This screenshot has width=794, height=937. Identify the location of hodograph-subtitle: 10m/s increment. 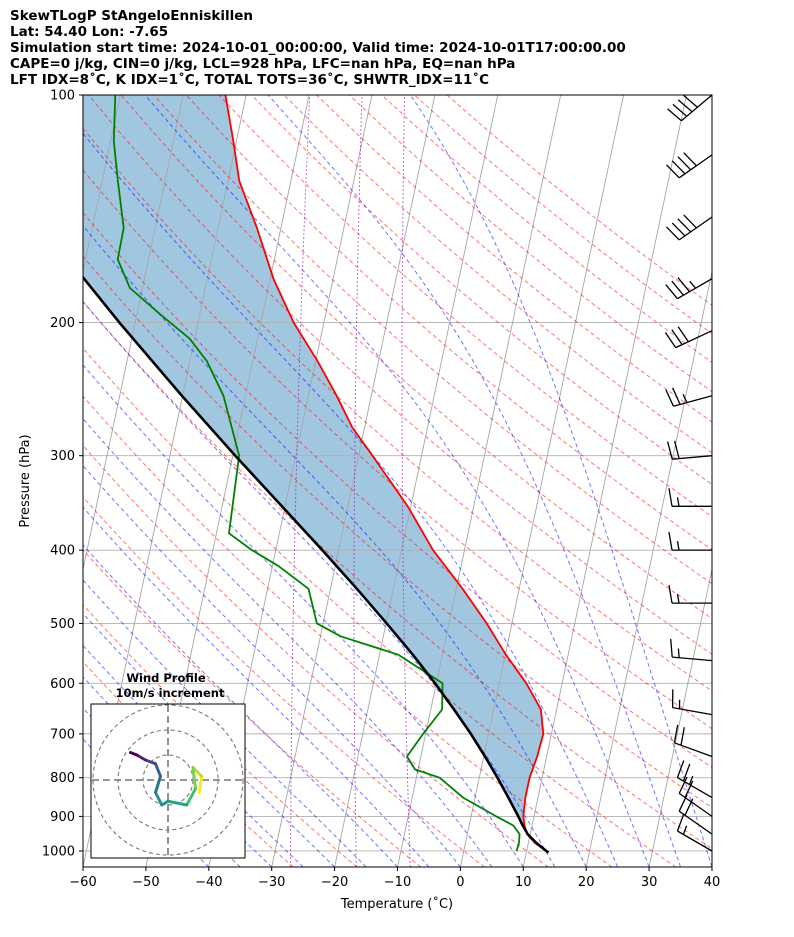
(170, 693).